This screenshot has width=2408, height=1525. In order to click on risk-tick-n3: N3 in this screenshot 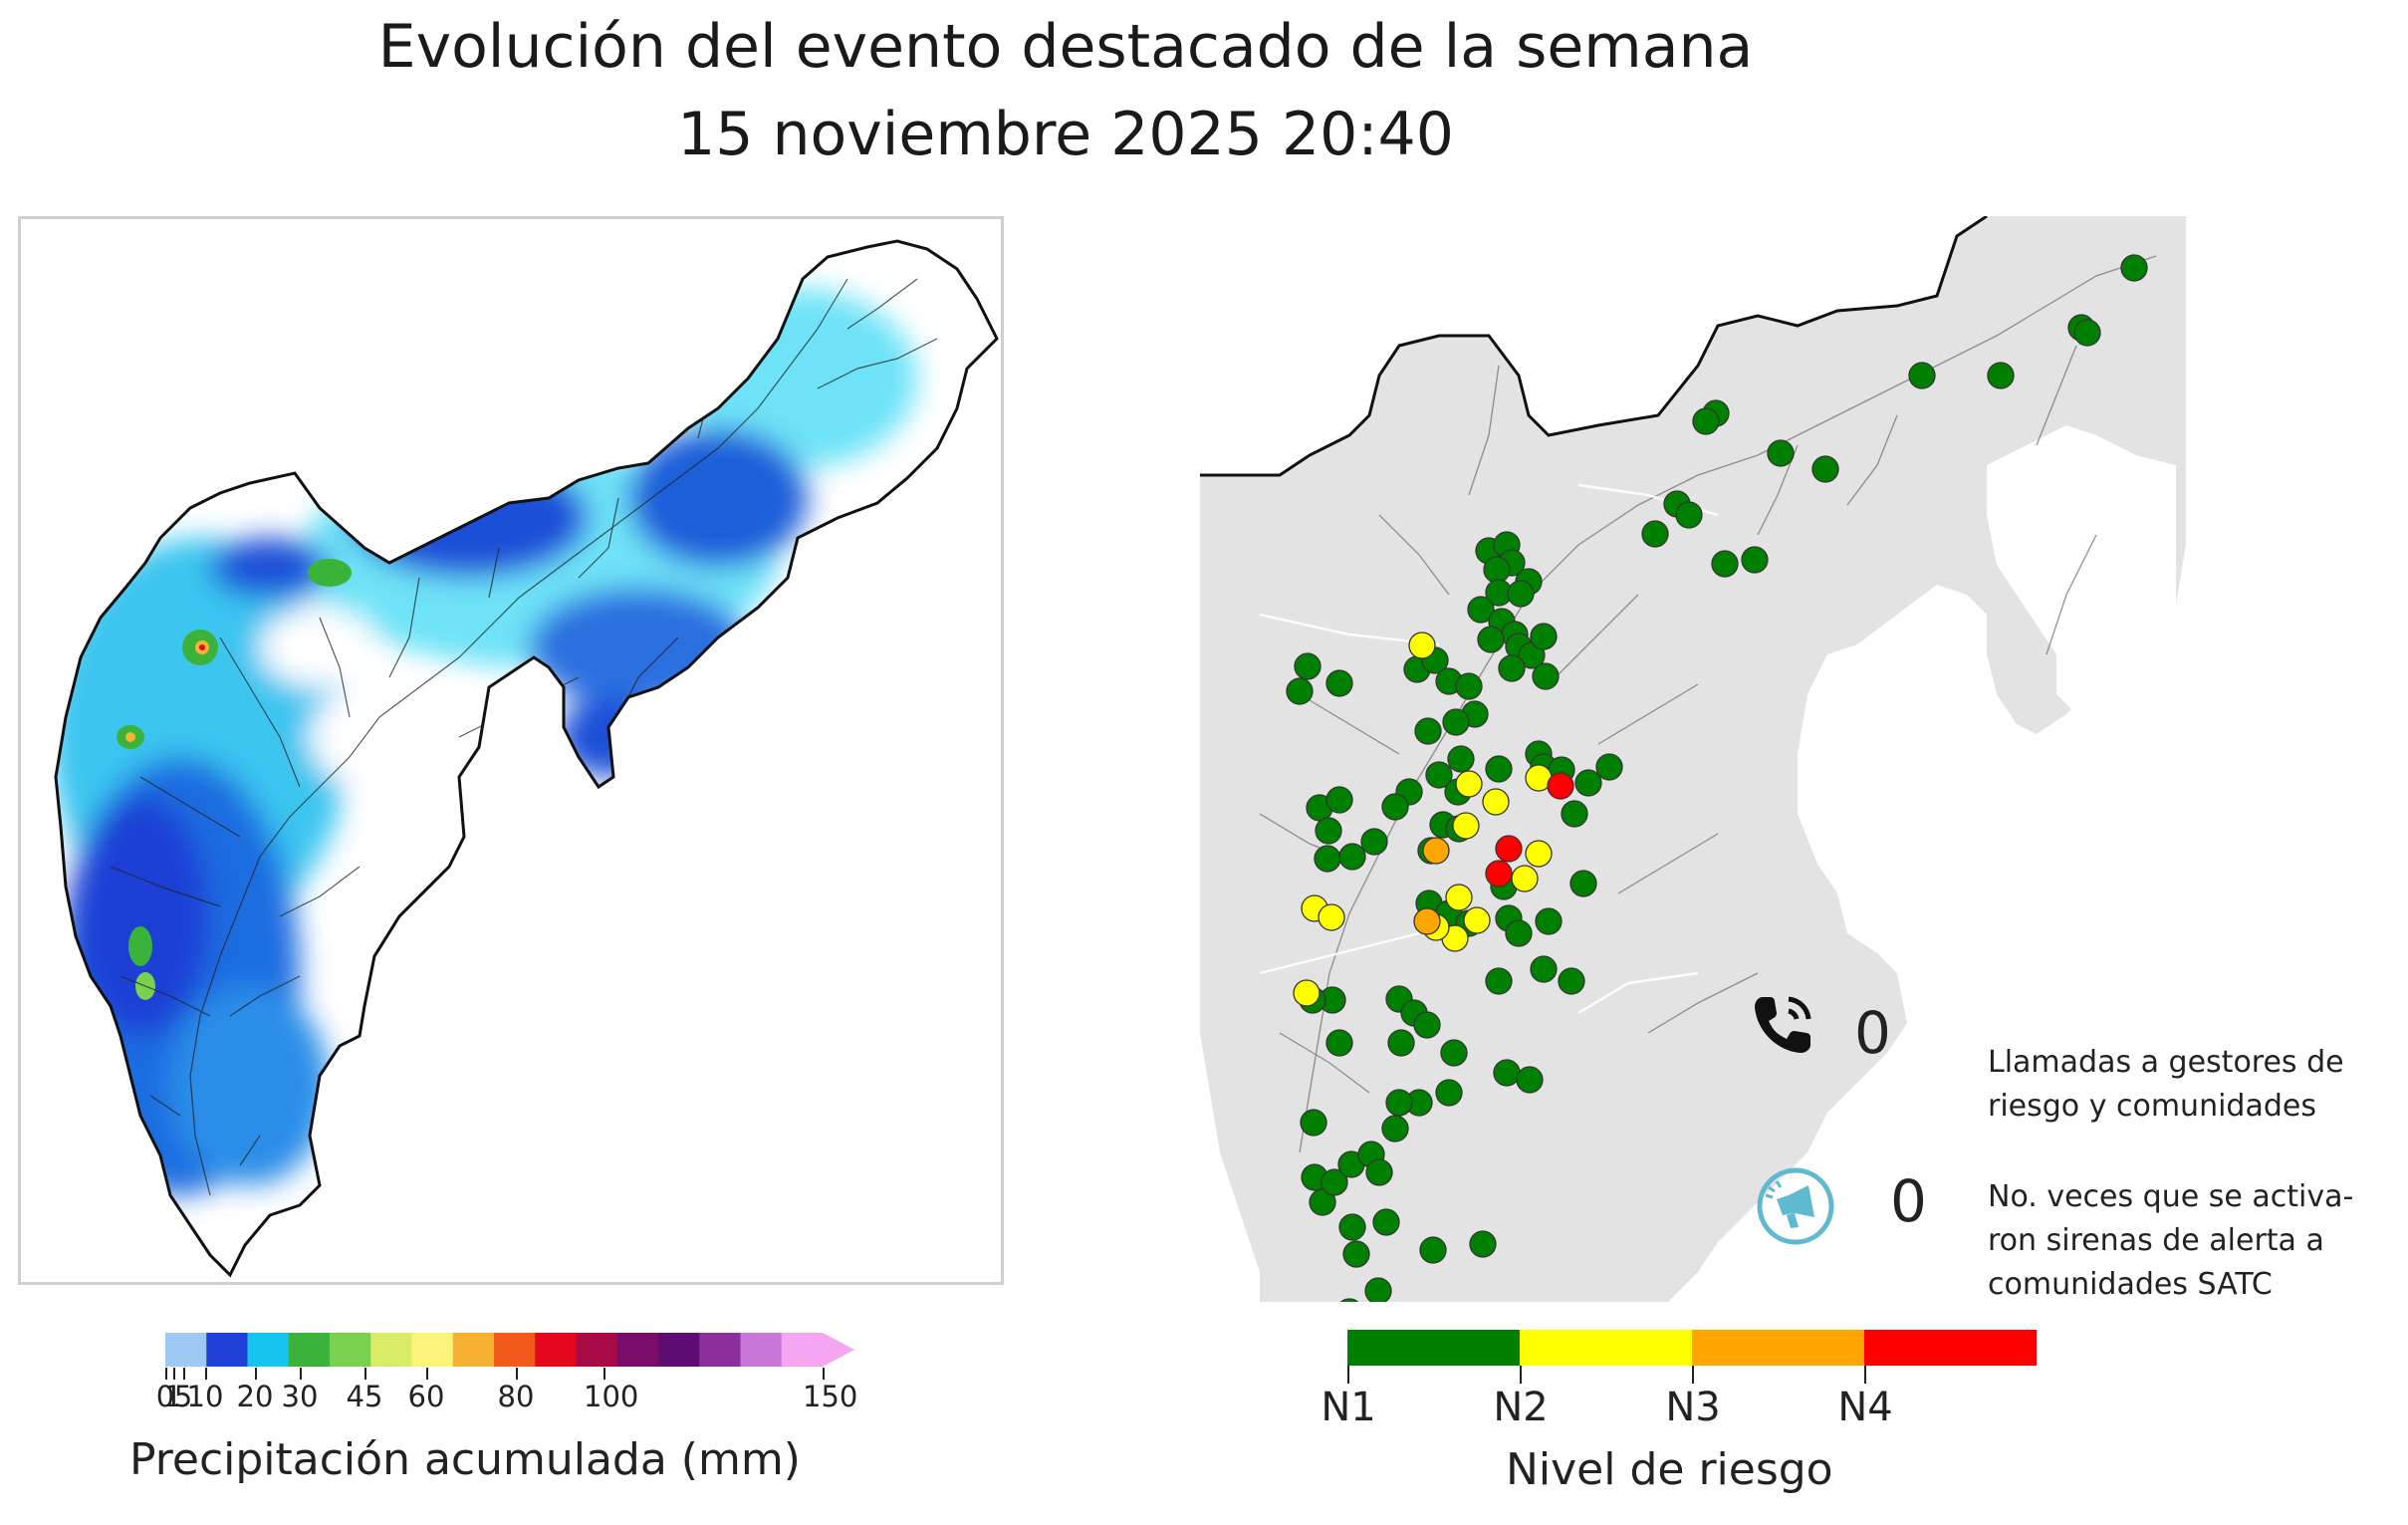, I will do `click(1693, 1407)`.